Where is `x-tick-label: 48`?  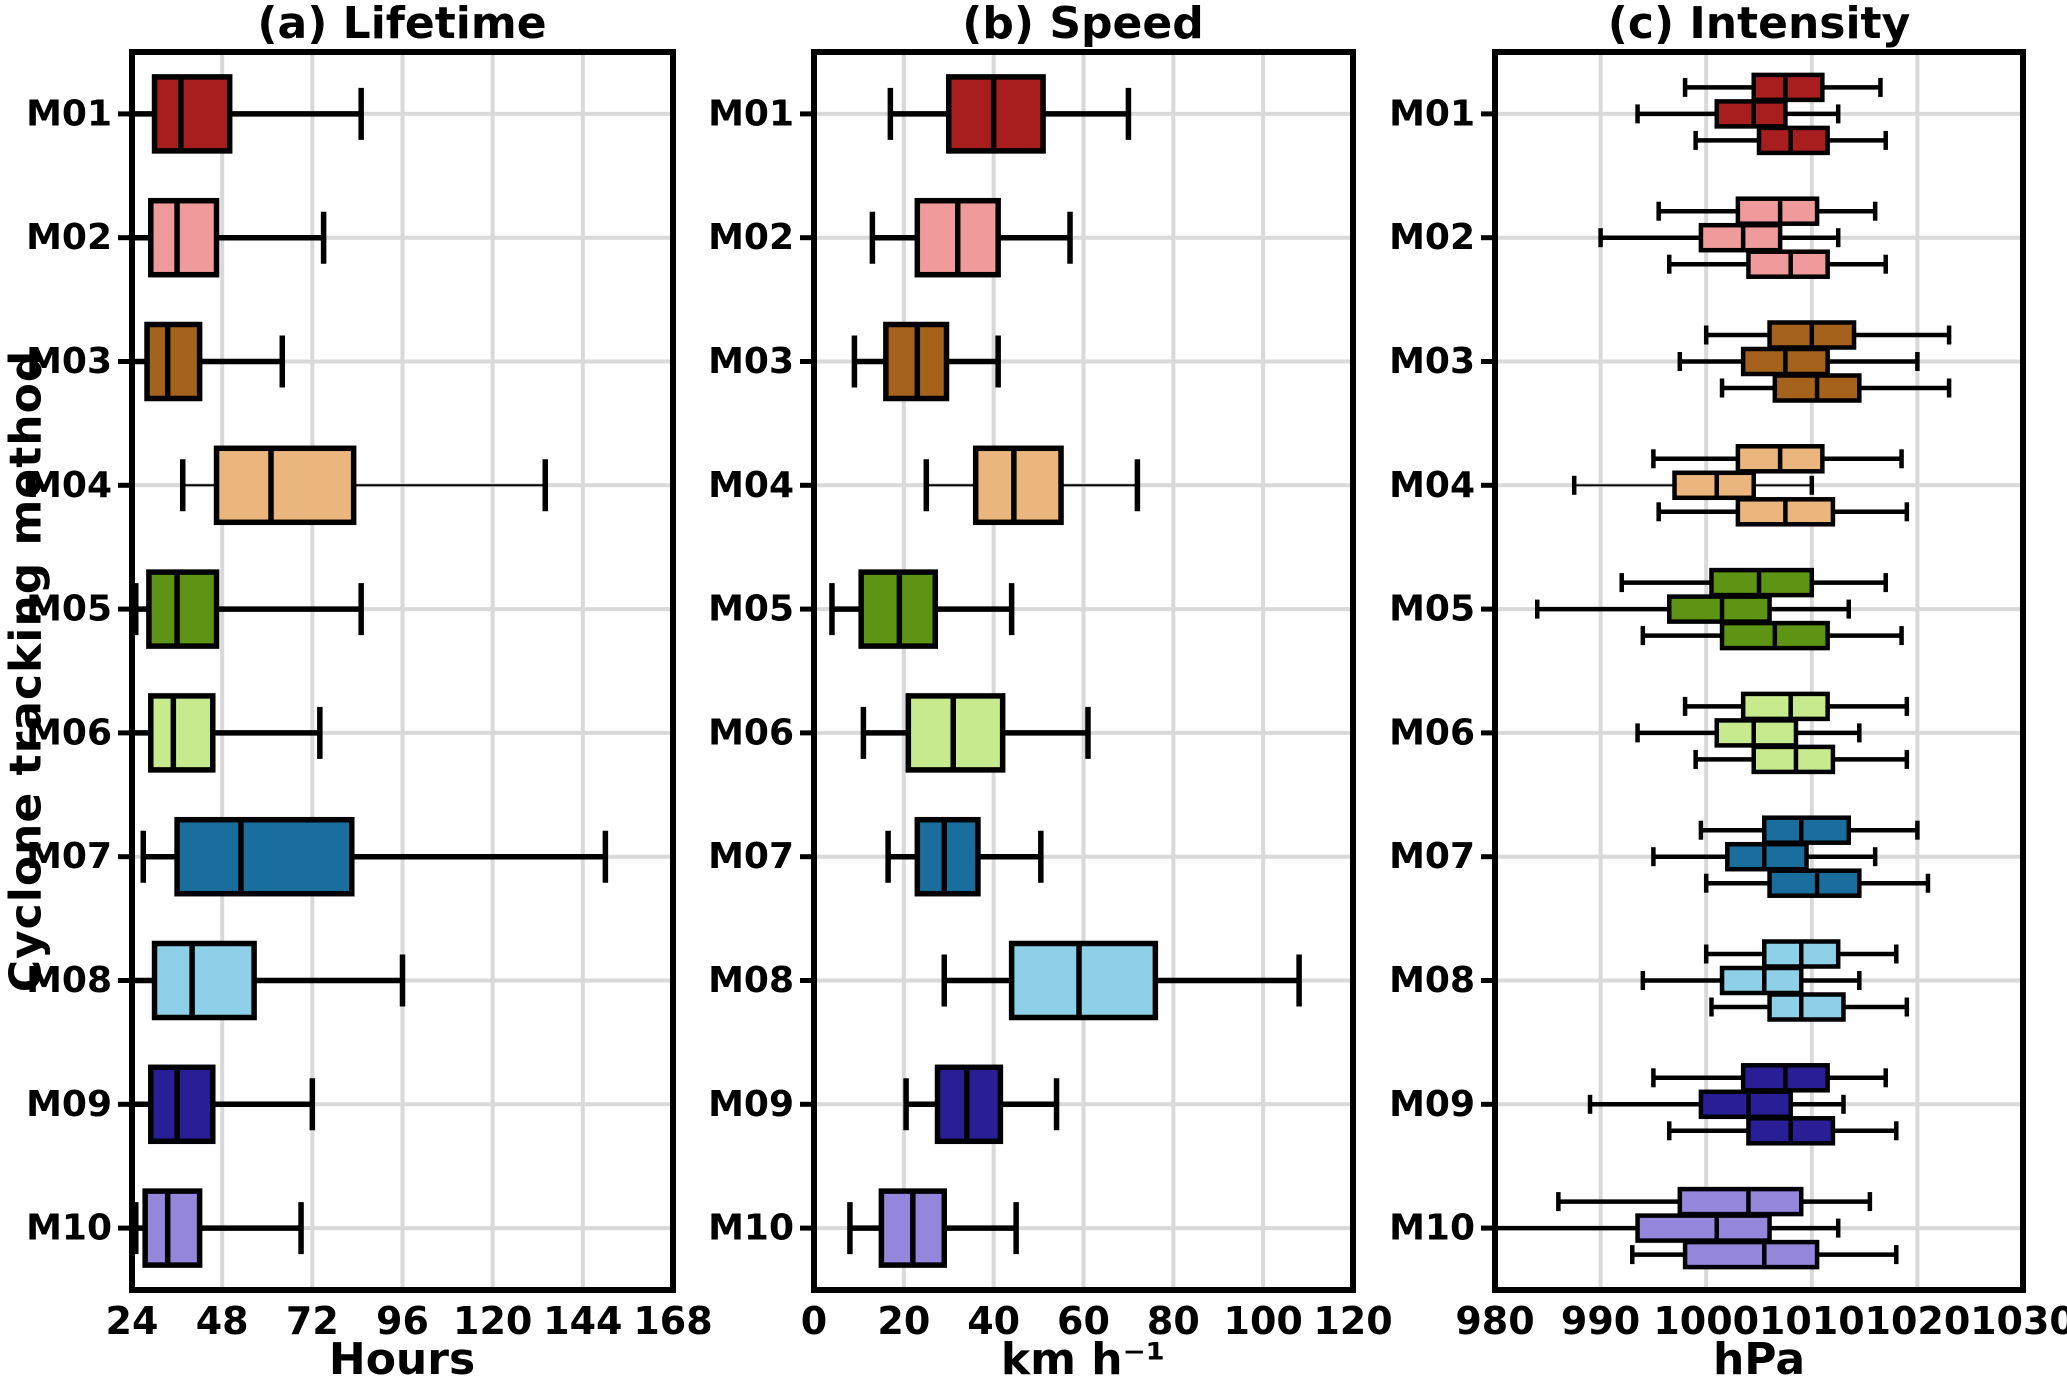
x-tick-label: 48 is located at coordinates (222, 1321).